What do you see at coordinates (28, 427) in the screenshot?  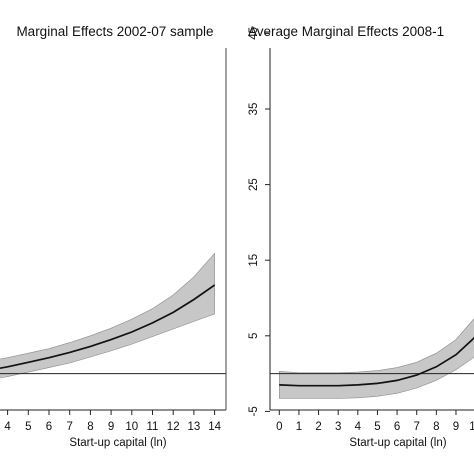 I see `left-x-tick-label-5: 5` at bounding box center [28, 427].